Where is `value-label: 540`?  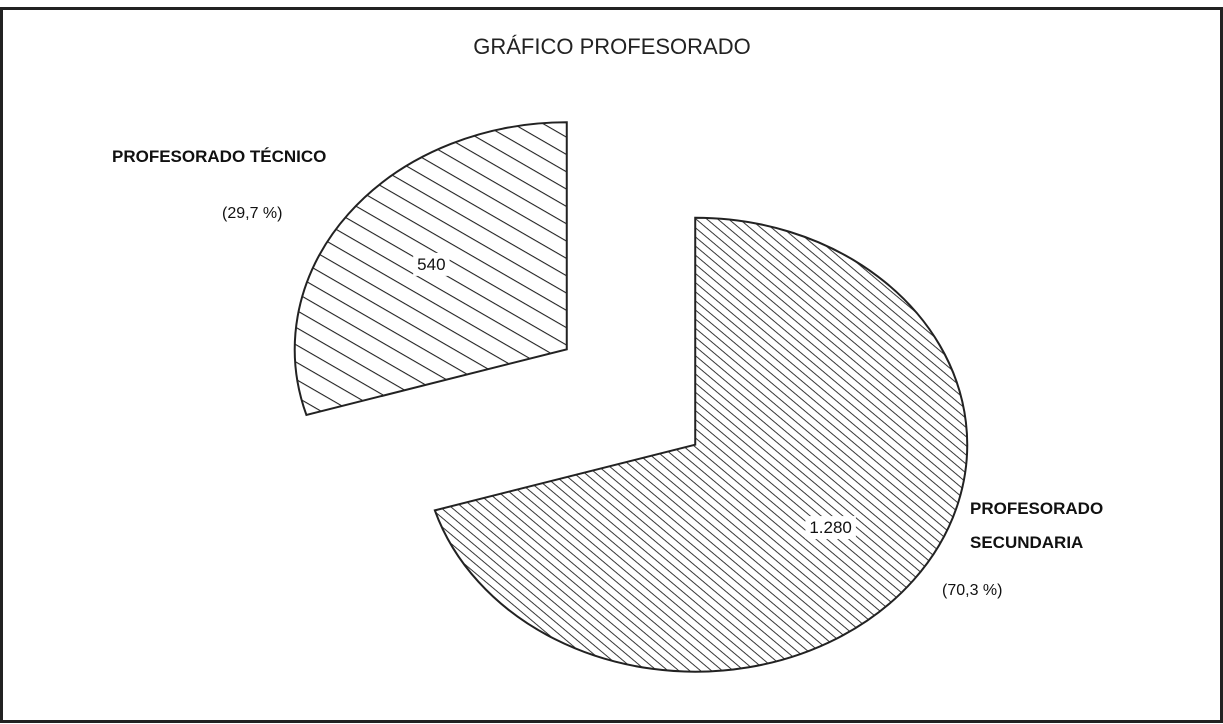
value-label: 540 is located at coordinates (431, 264).